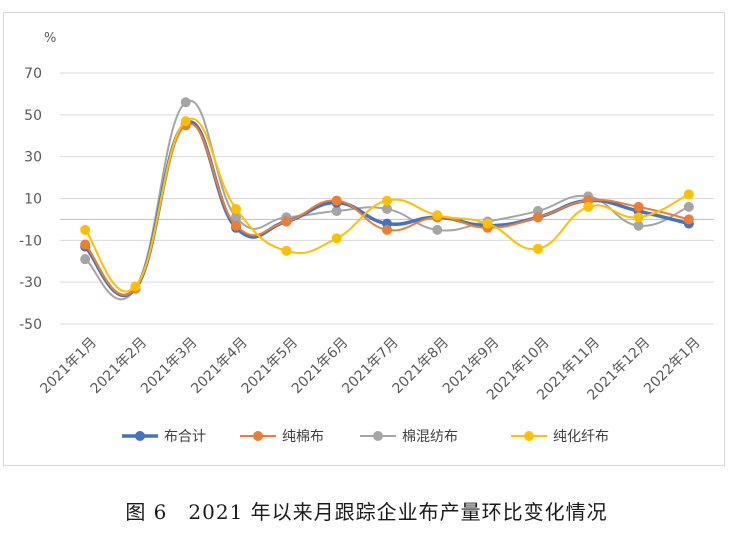 The width and height of the screenshot is (733, 556). I want to click on legend-label: 棉混纺布, so click(430, 436).